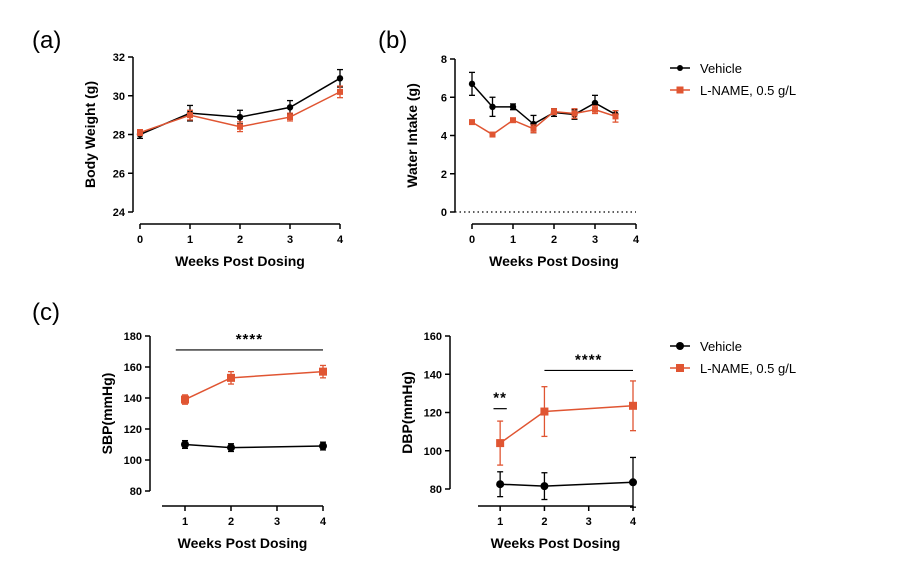 This screenshot has width=898, height=583. What do you see at coordinates (412, 135) in the screenshot?
I see `y-axis-label: Water Intake (g)` at bounding box center [412, 135].